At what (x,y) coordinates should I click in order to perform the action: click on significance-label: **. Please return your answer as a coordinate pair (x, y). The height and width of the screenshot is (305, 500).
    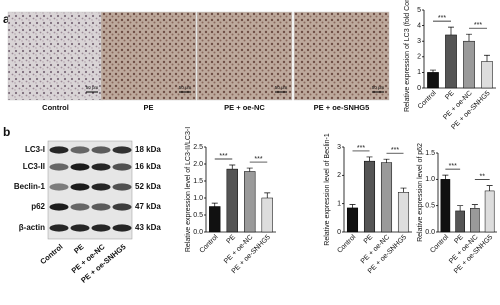
    Looking at the image, I should click on (483, 176).